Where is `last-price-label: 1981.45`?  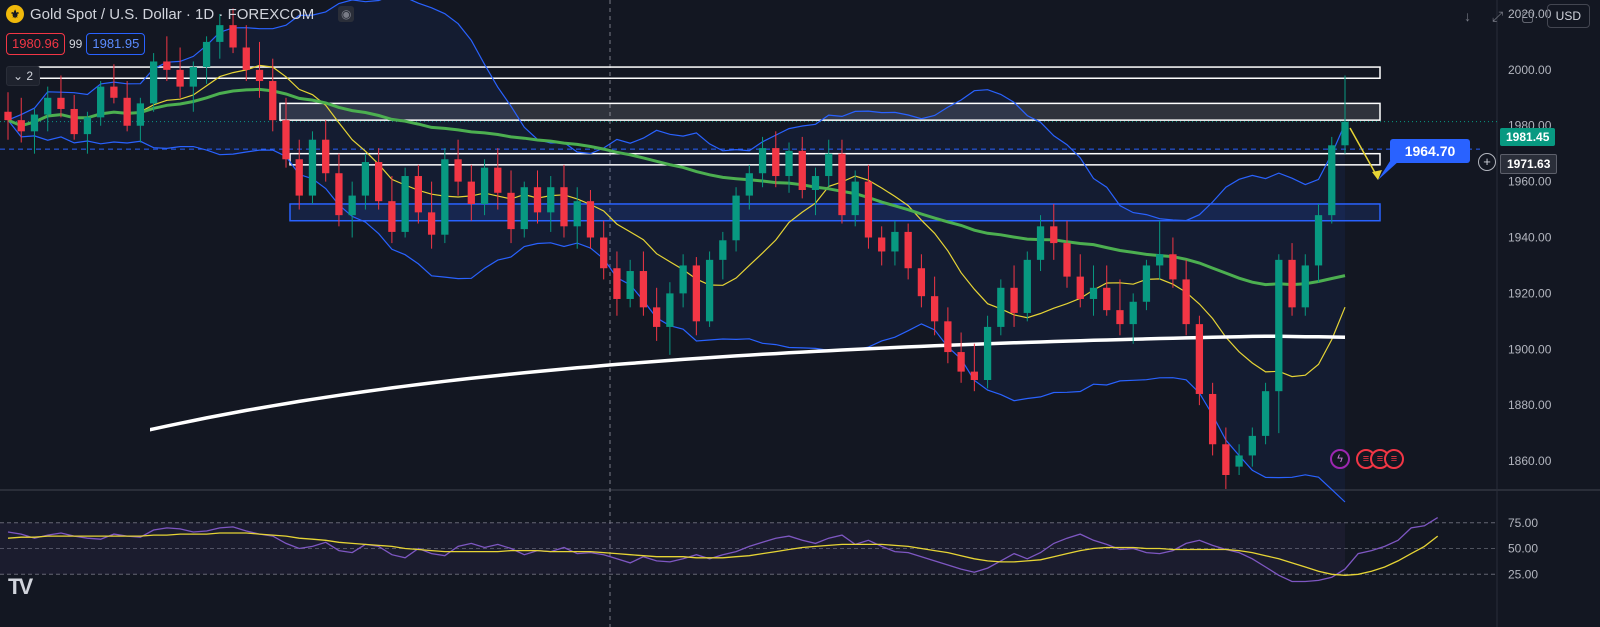
last-price-label: 1981.45 is located at coordinates (1528, 137).